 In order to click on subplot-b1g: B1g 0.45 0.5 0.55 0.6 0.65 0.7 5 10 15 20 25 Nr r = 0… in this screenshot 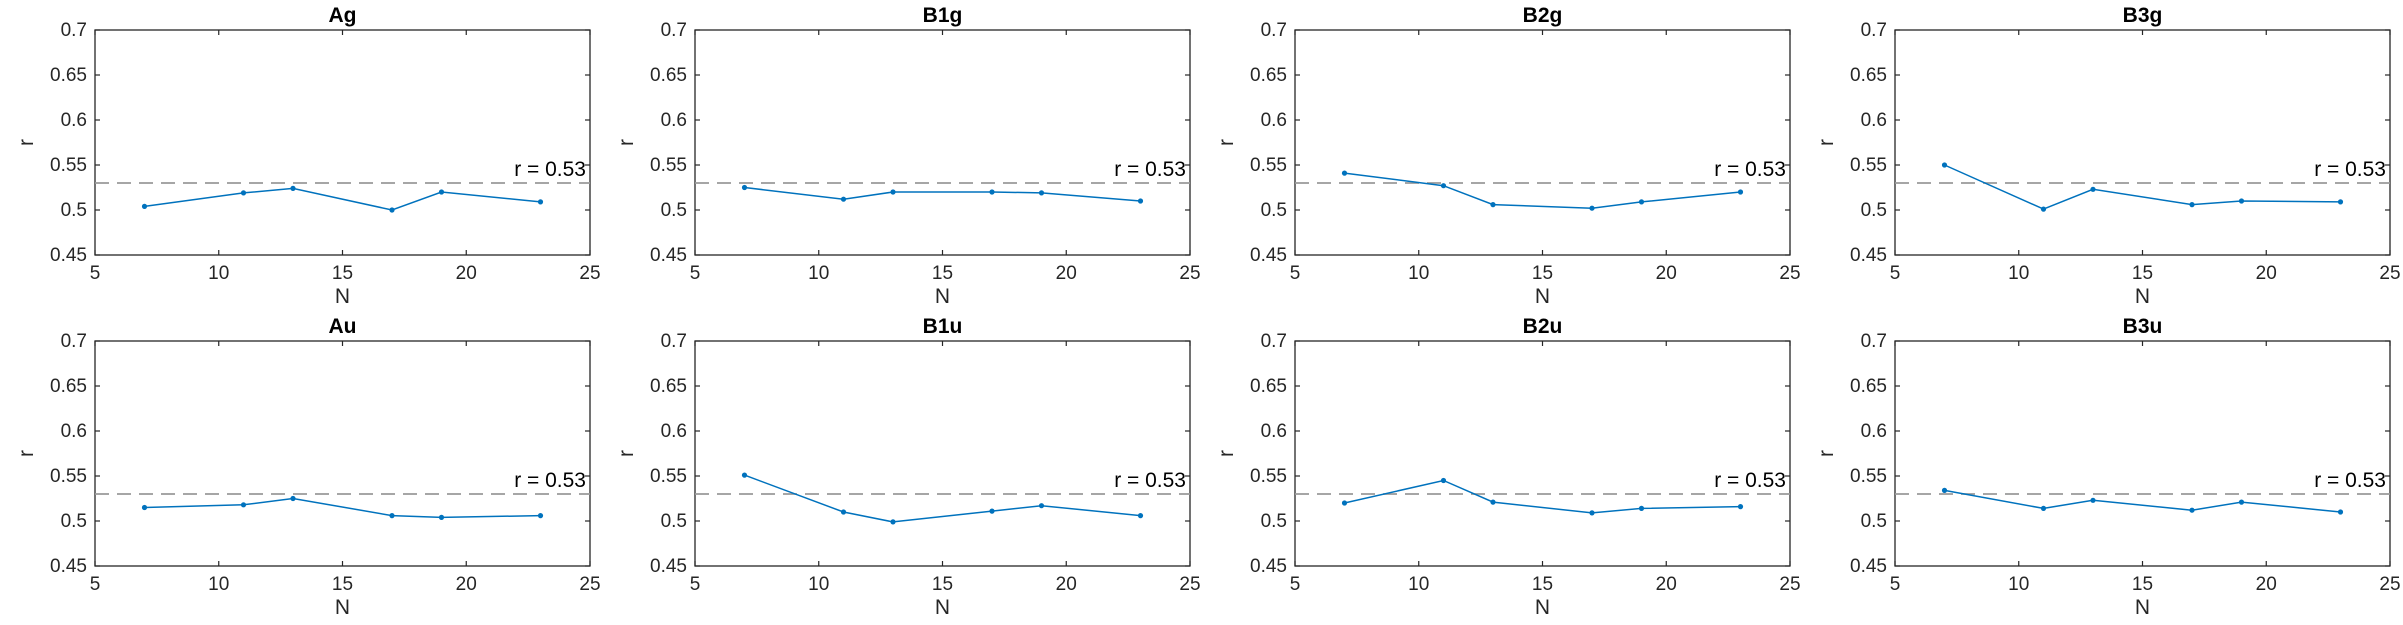, I will do `click(908, 156)`.